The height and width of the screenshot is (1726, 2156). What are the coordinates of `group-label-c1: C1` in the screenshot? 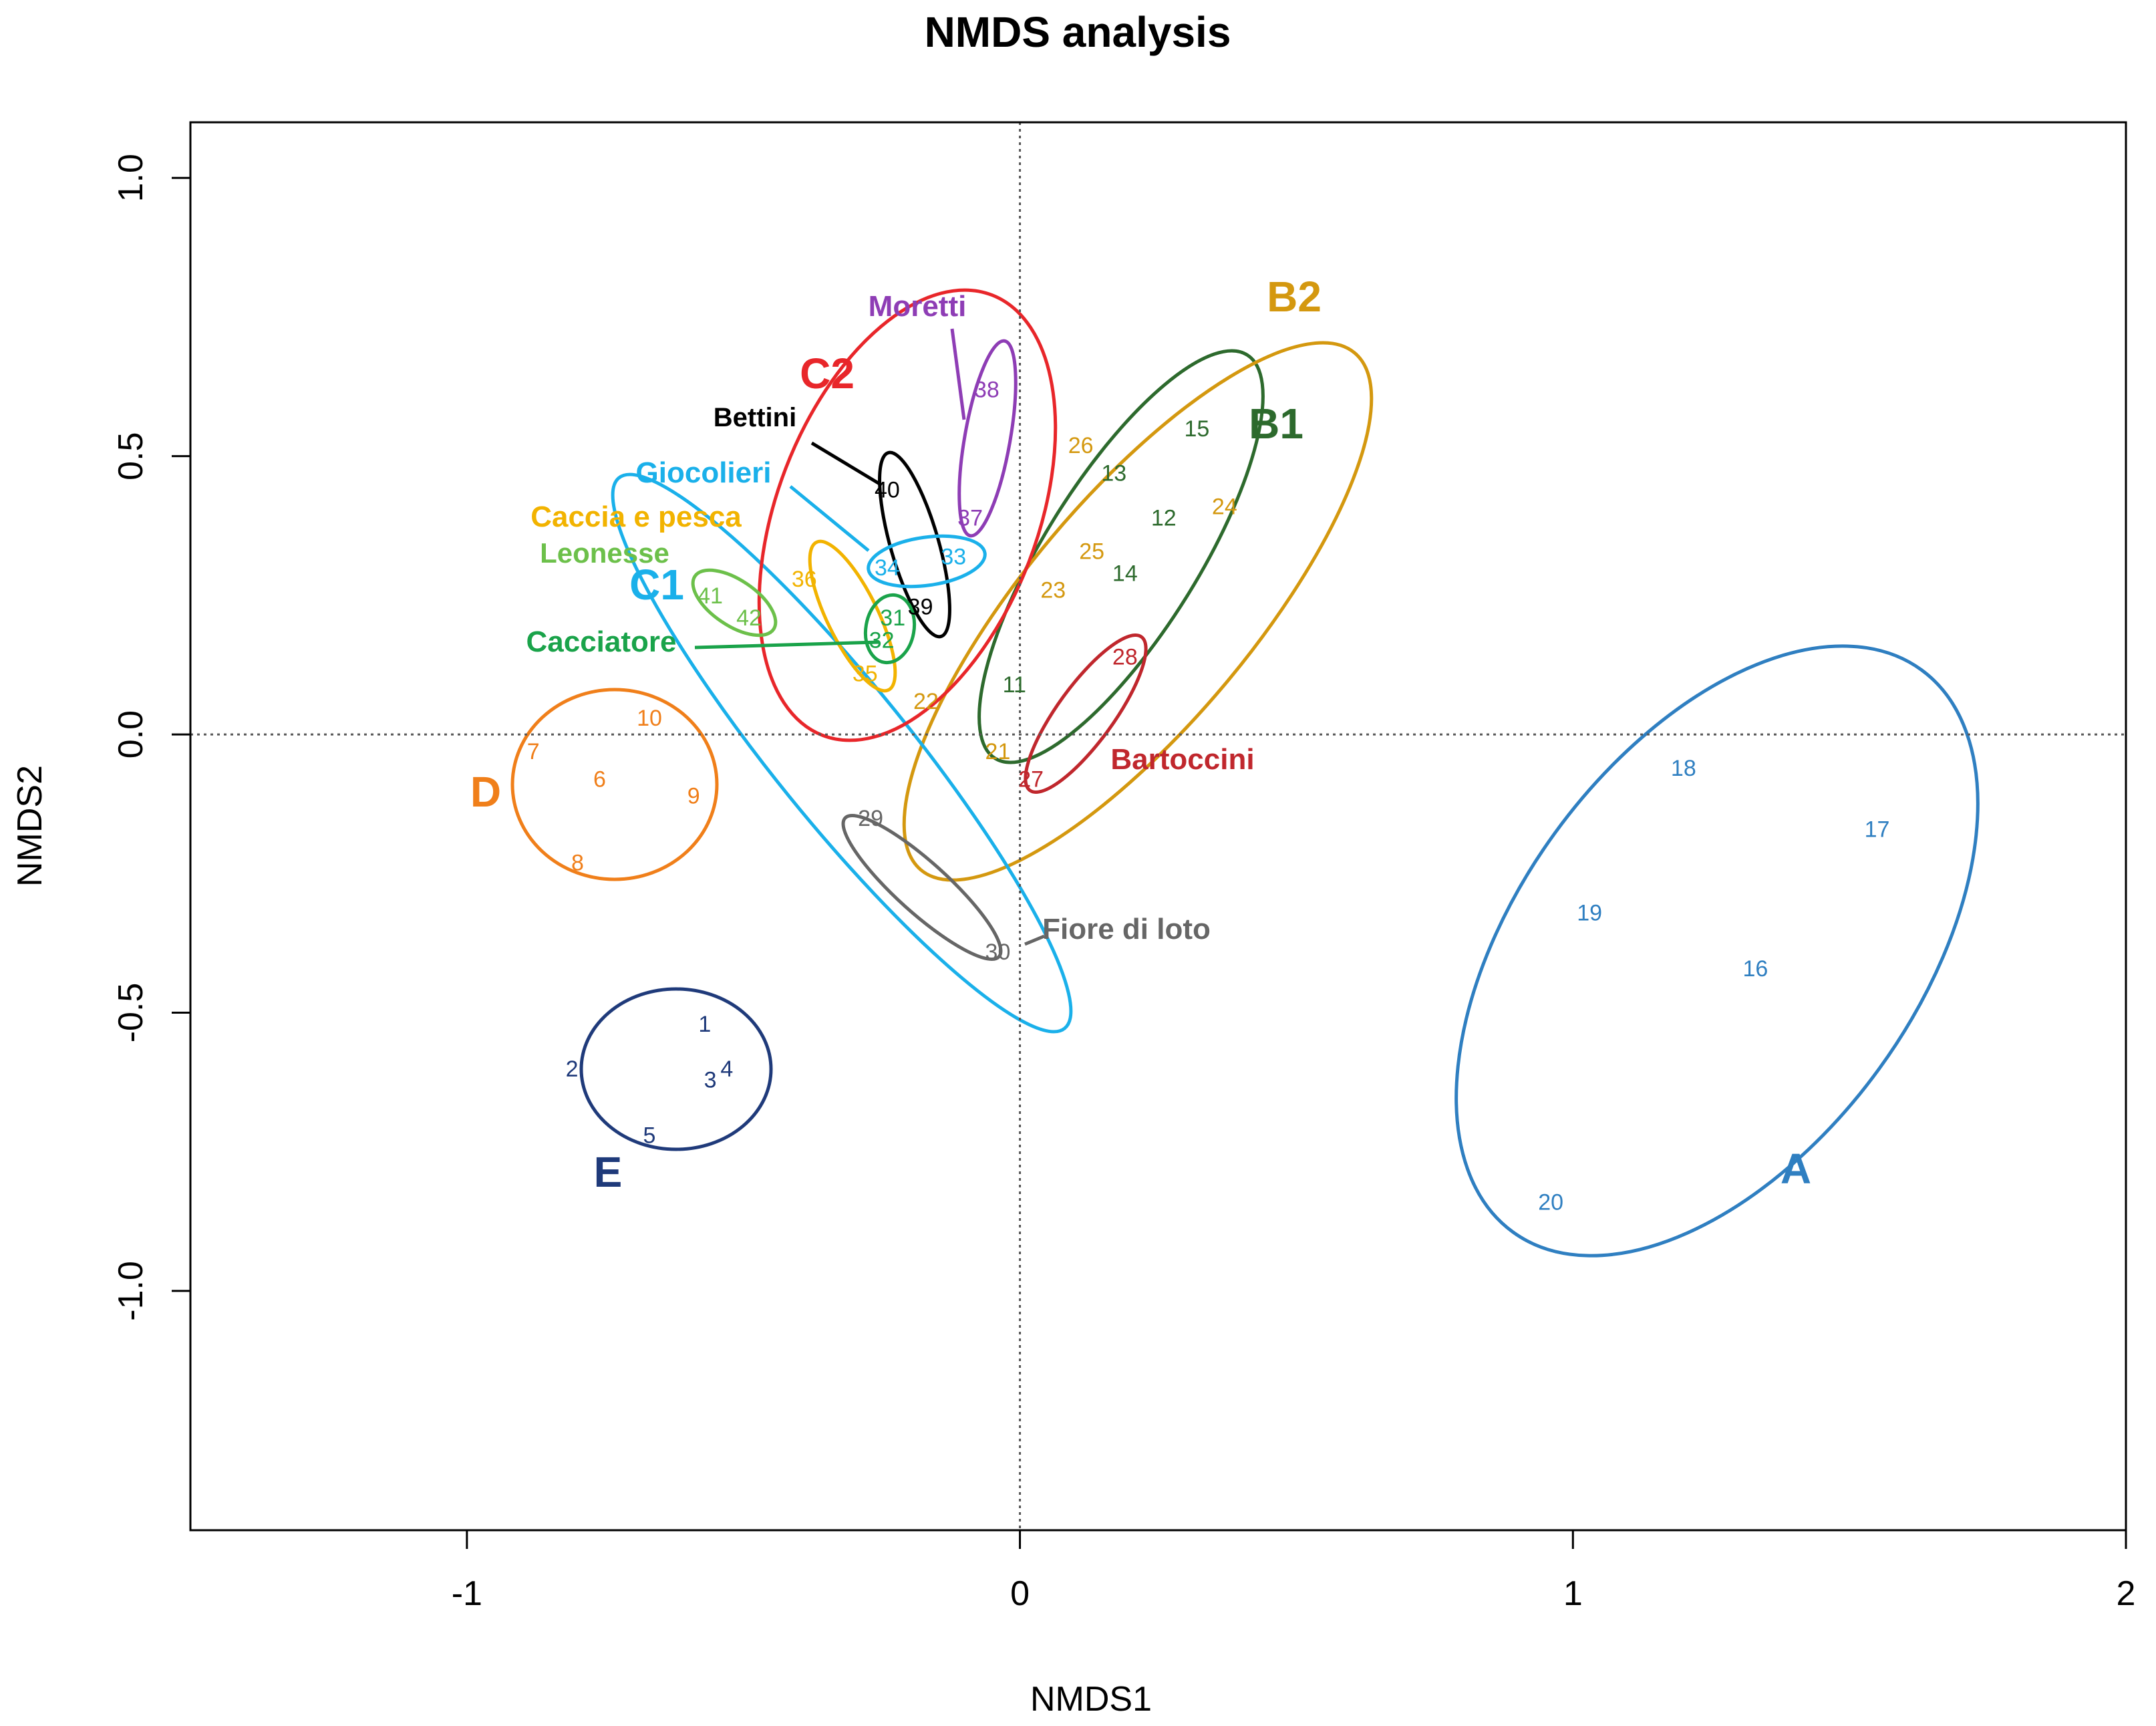 It's located at (656, 585).